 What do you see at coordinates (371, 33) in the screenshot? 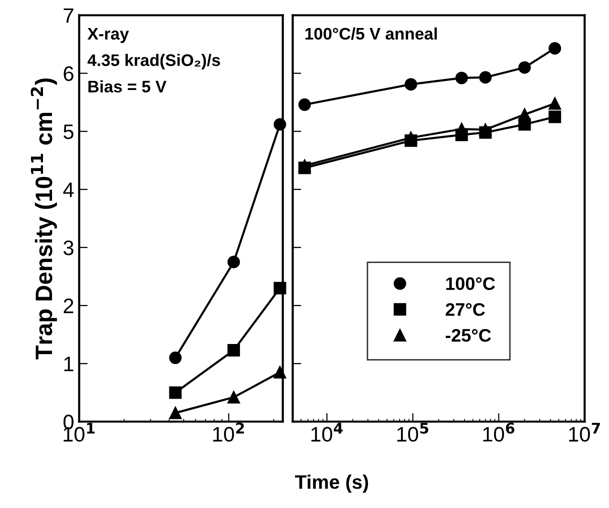
I see `annotation: 100°C/5 V anneal` at bounding box center [371, 33].